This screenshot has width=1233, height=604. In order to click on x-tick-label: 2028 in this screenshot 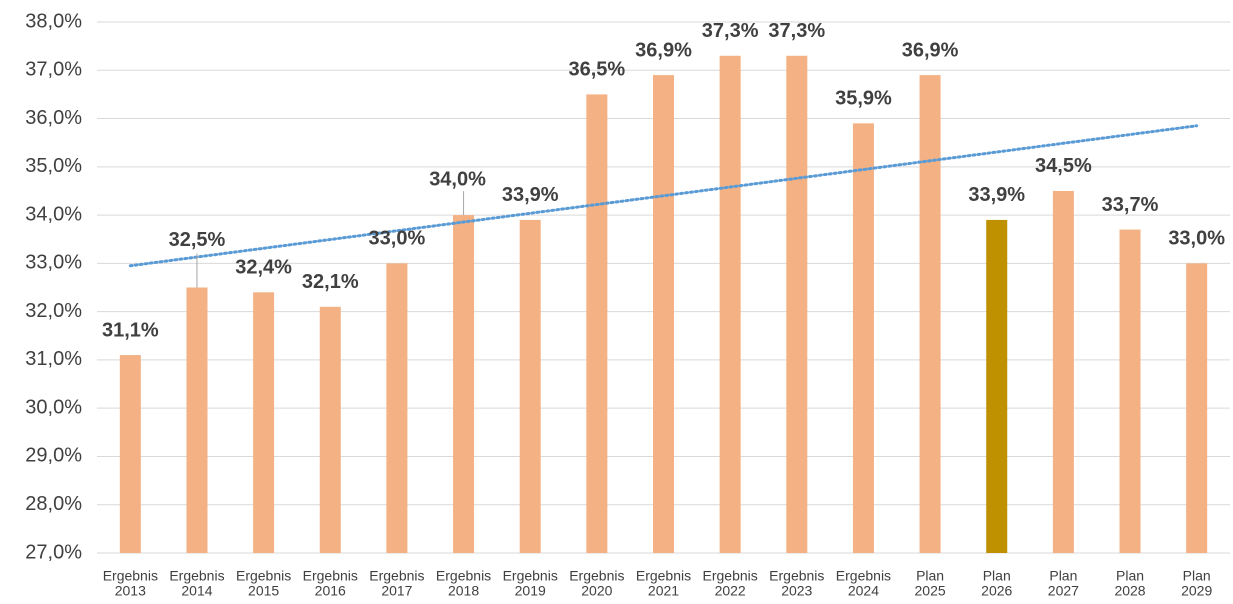, I will do `click(1129, 591)`.